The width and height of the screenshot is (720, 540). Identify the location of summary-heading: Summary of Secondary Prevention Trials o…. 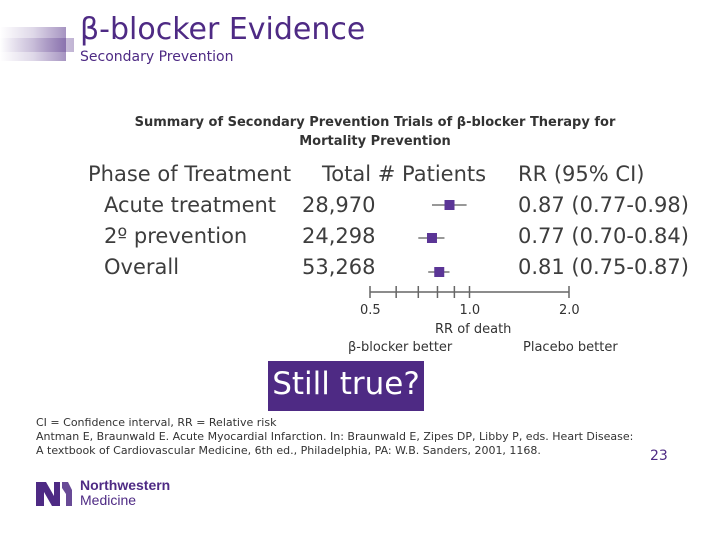
(375, 132).